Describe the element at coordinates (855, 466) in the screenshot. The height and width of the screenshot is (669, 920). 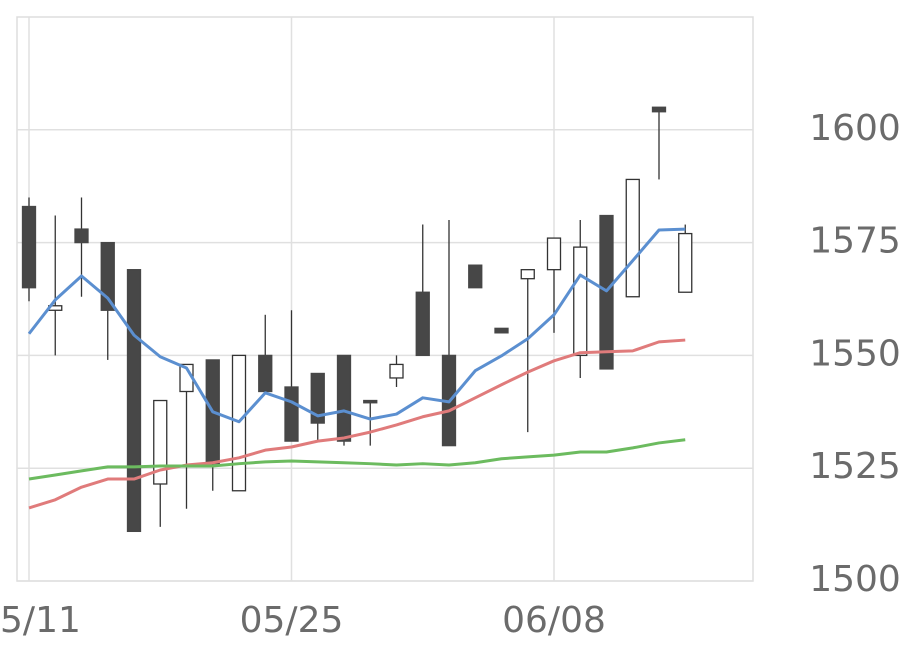
I see `y-tick-label: 1525` at that location.